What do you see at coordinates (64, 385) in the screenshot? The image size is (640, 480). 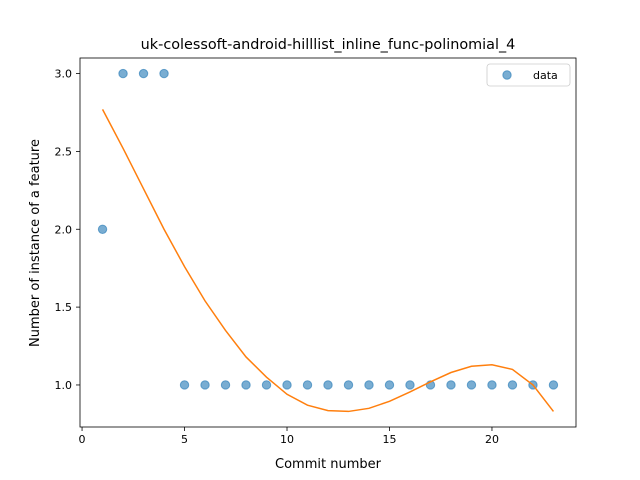 I see `y-tick-label: 1.0` at bounding box center [64, 385].